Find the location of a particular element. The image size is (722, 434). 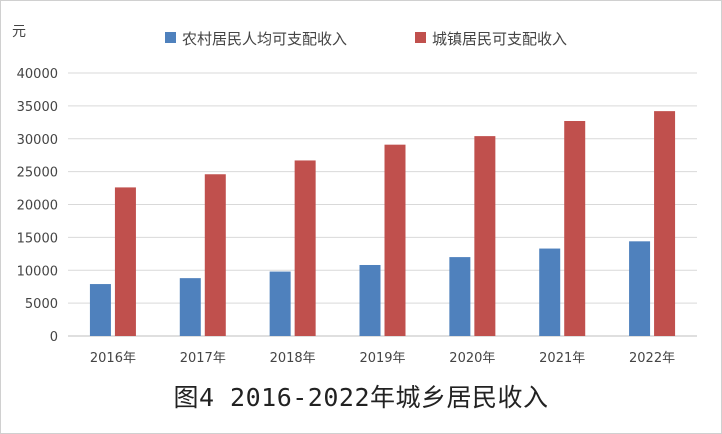

x-axis-ticks: 2016年 2017年 2018年 2019年 2020年 2021年 2022年 is located at coordinates (382, 358).